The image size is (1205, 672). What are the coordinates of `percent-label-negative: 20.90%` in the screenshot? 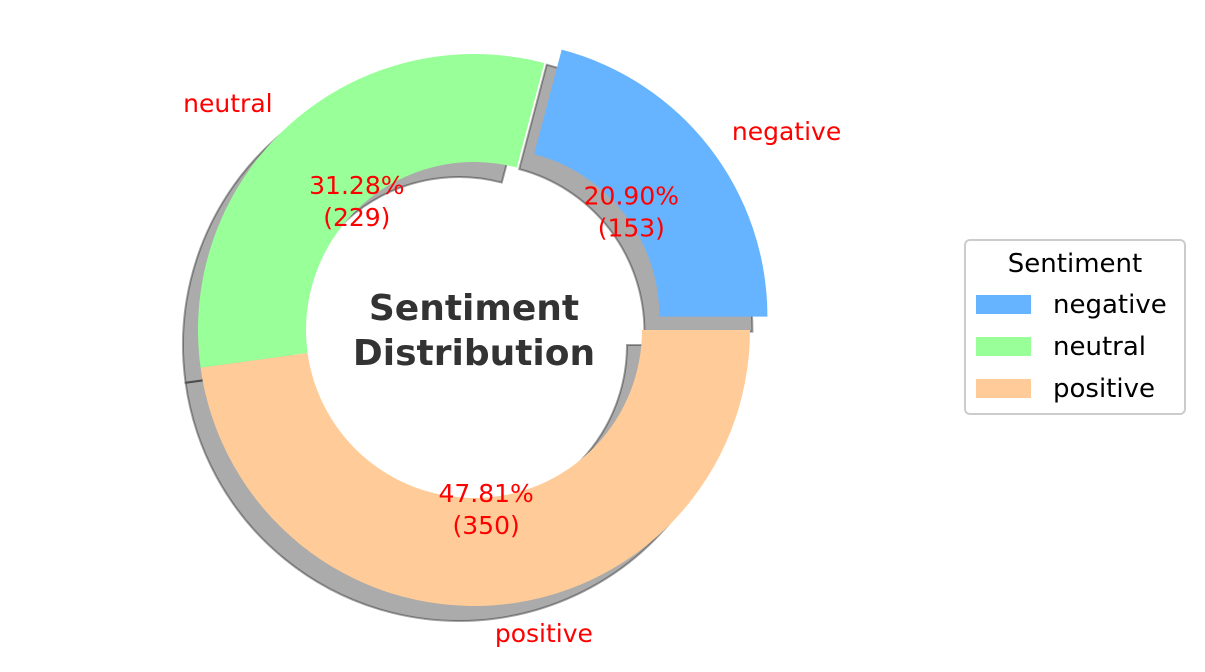 It's located at (631, 196).